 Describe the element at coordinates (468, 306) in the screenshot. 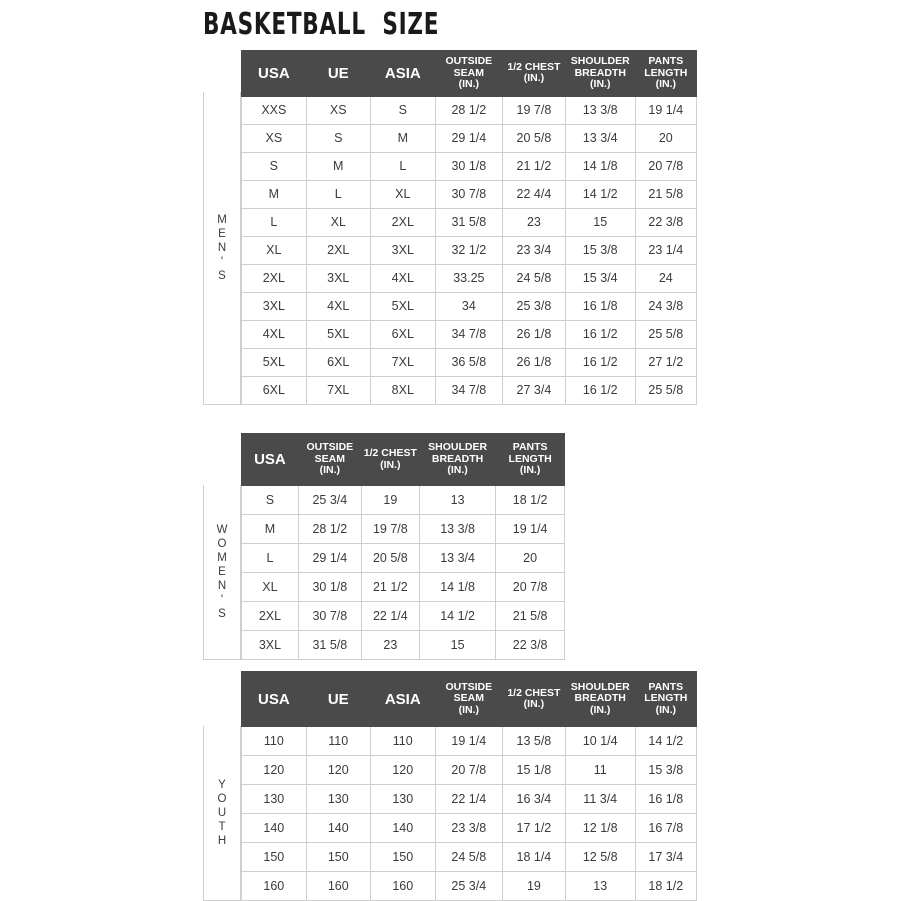

I see `table-cell: 34` at that location.